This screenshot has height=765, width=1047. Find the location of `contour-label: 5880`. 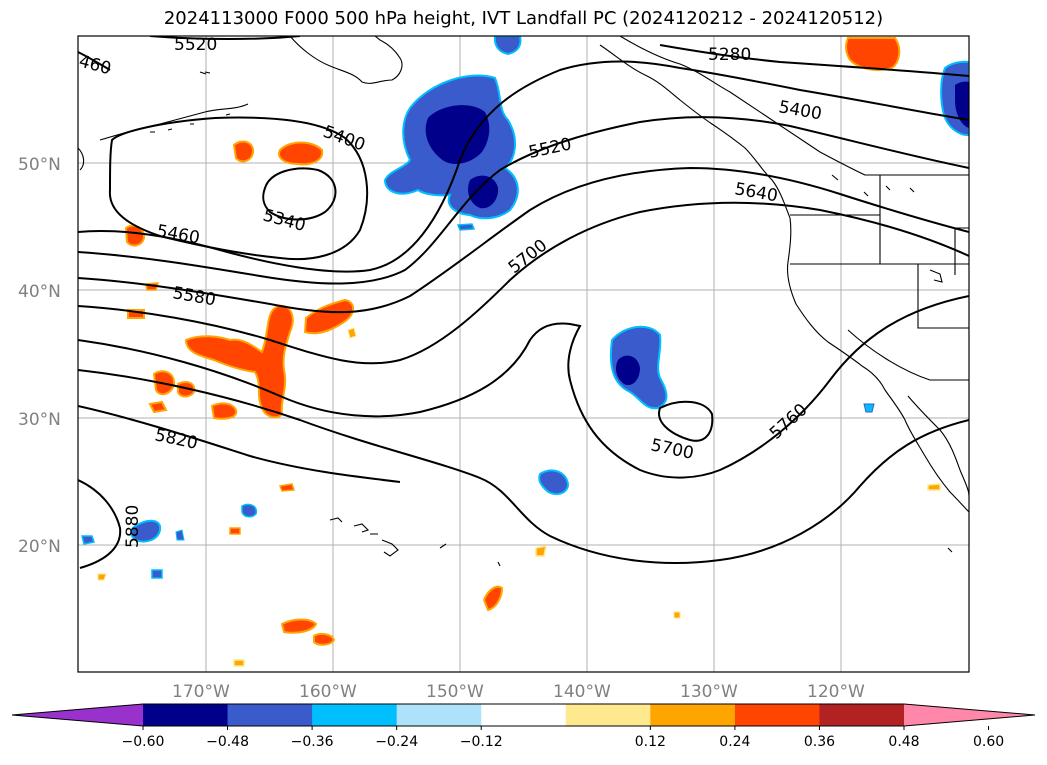

contour-label: 5880 is located at coordinates (133, 526).